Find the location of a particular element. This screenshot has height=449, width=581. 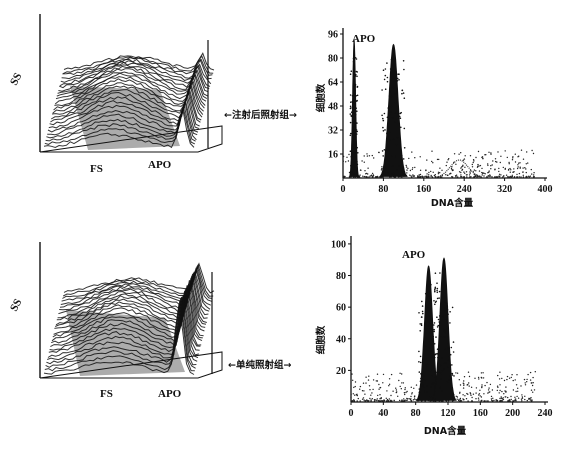

group-label-bottom: ←单纯照射组→ is located at coordinates (259, 365).